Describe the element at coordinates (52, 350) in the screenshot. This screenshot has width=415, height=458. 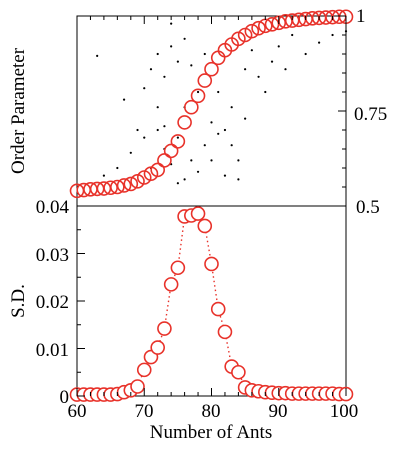
I see `bottom-ytick-label-0-01: 0.01` at that location.